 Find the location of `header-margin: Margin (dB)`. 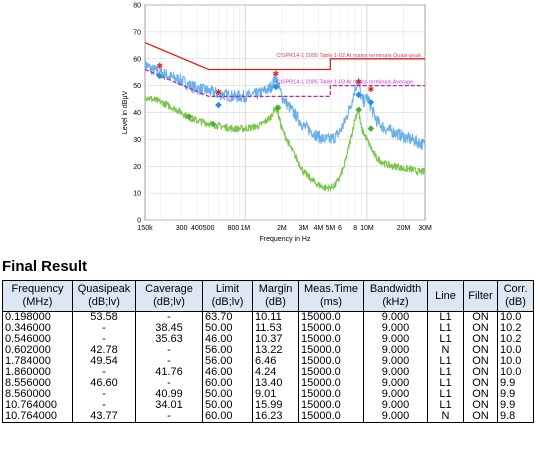

header-margin: Margin (dB) is located at coordinates (275, 296).